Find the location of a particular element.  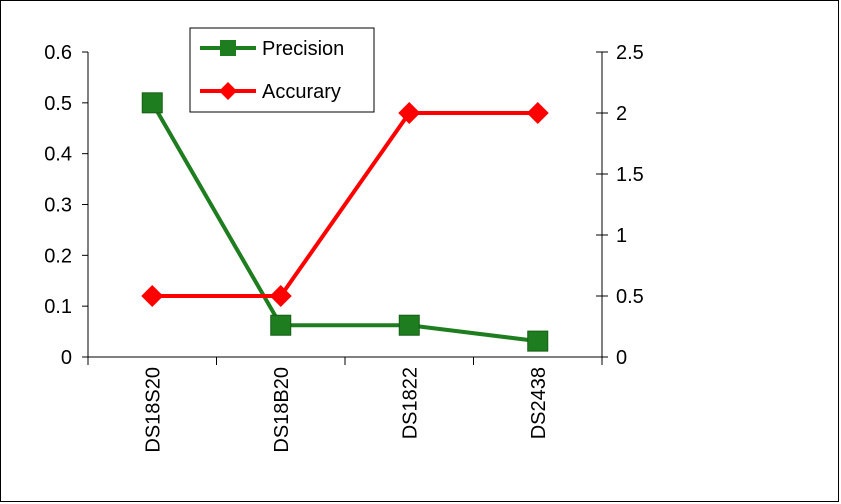

left-tick-label: 0 is located at coordinates (66, 358).